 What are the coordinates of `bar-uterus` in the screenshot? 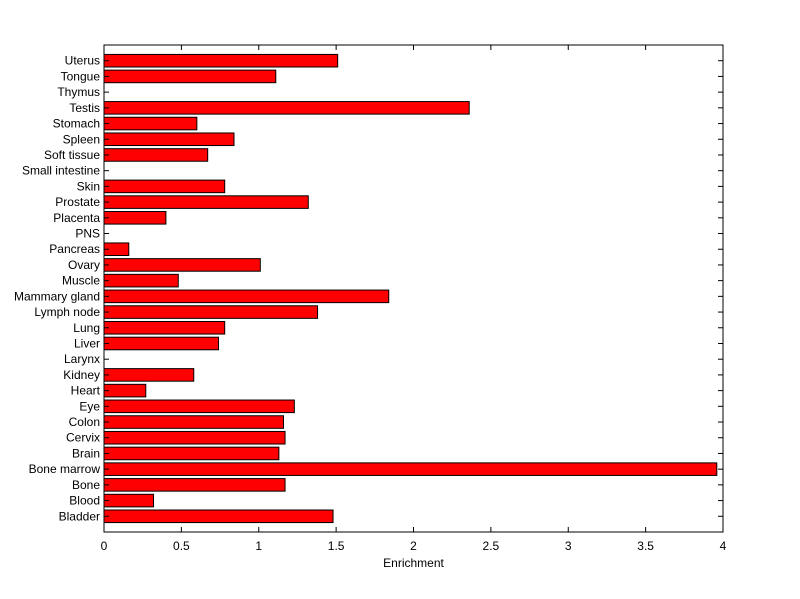 It's located at (221, 60).